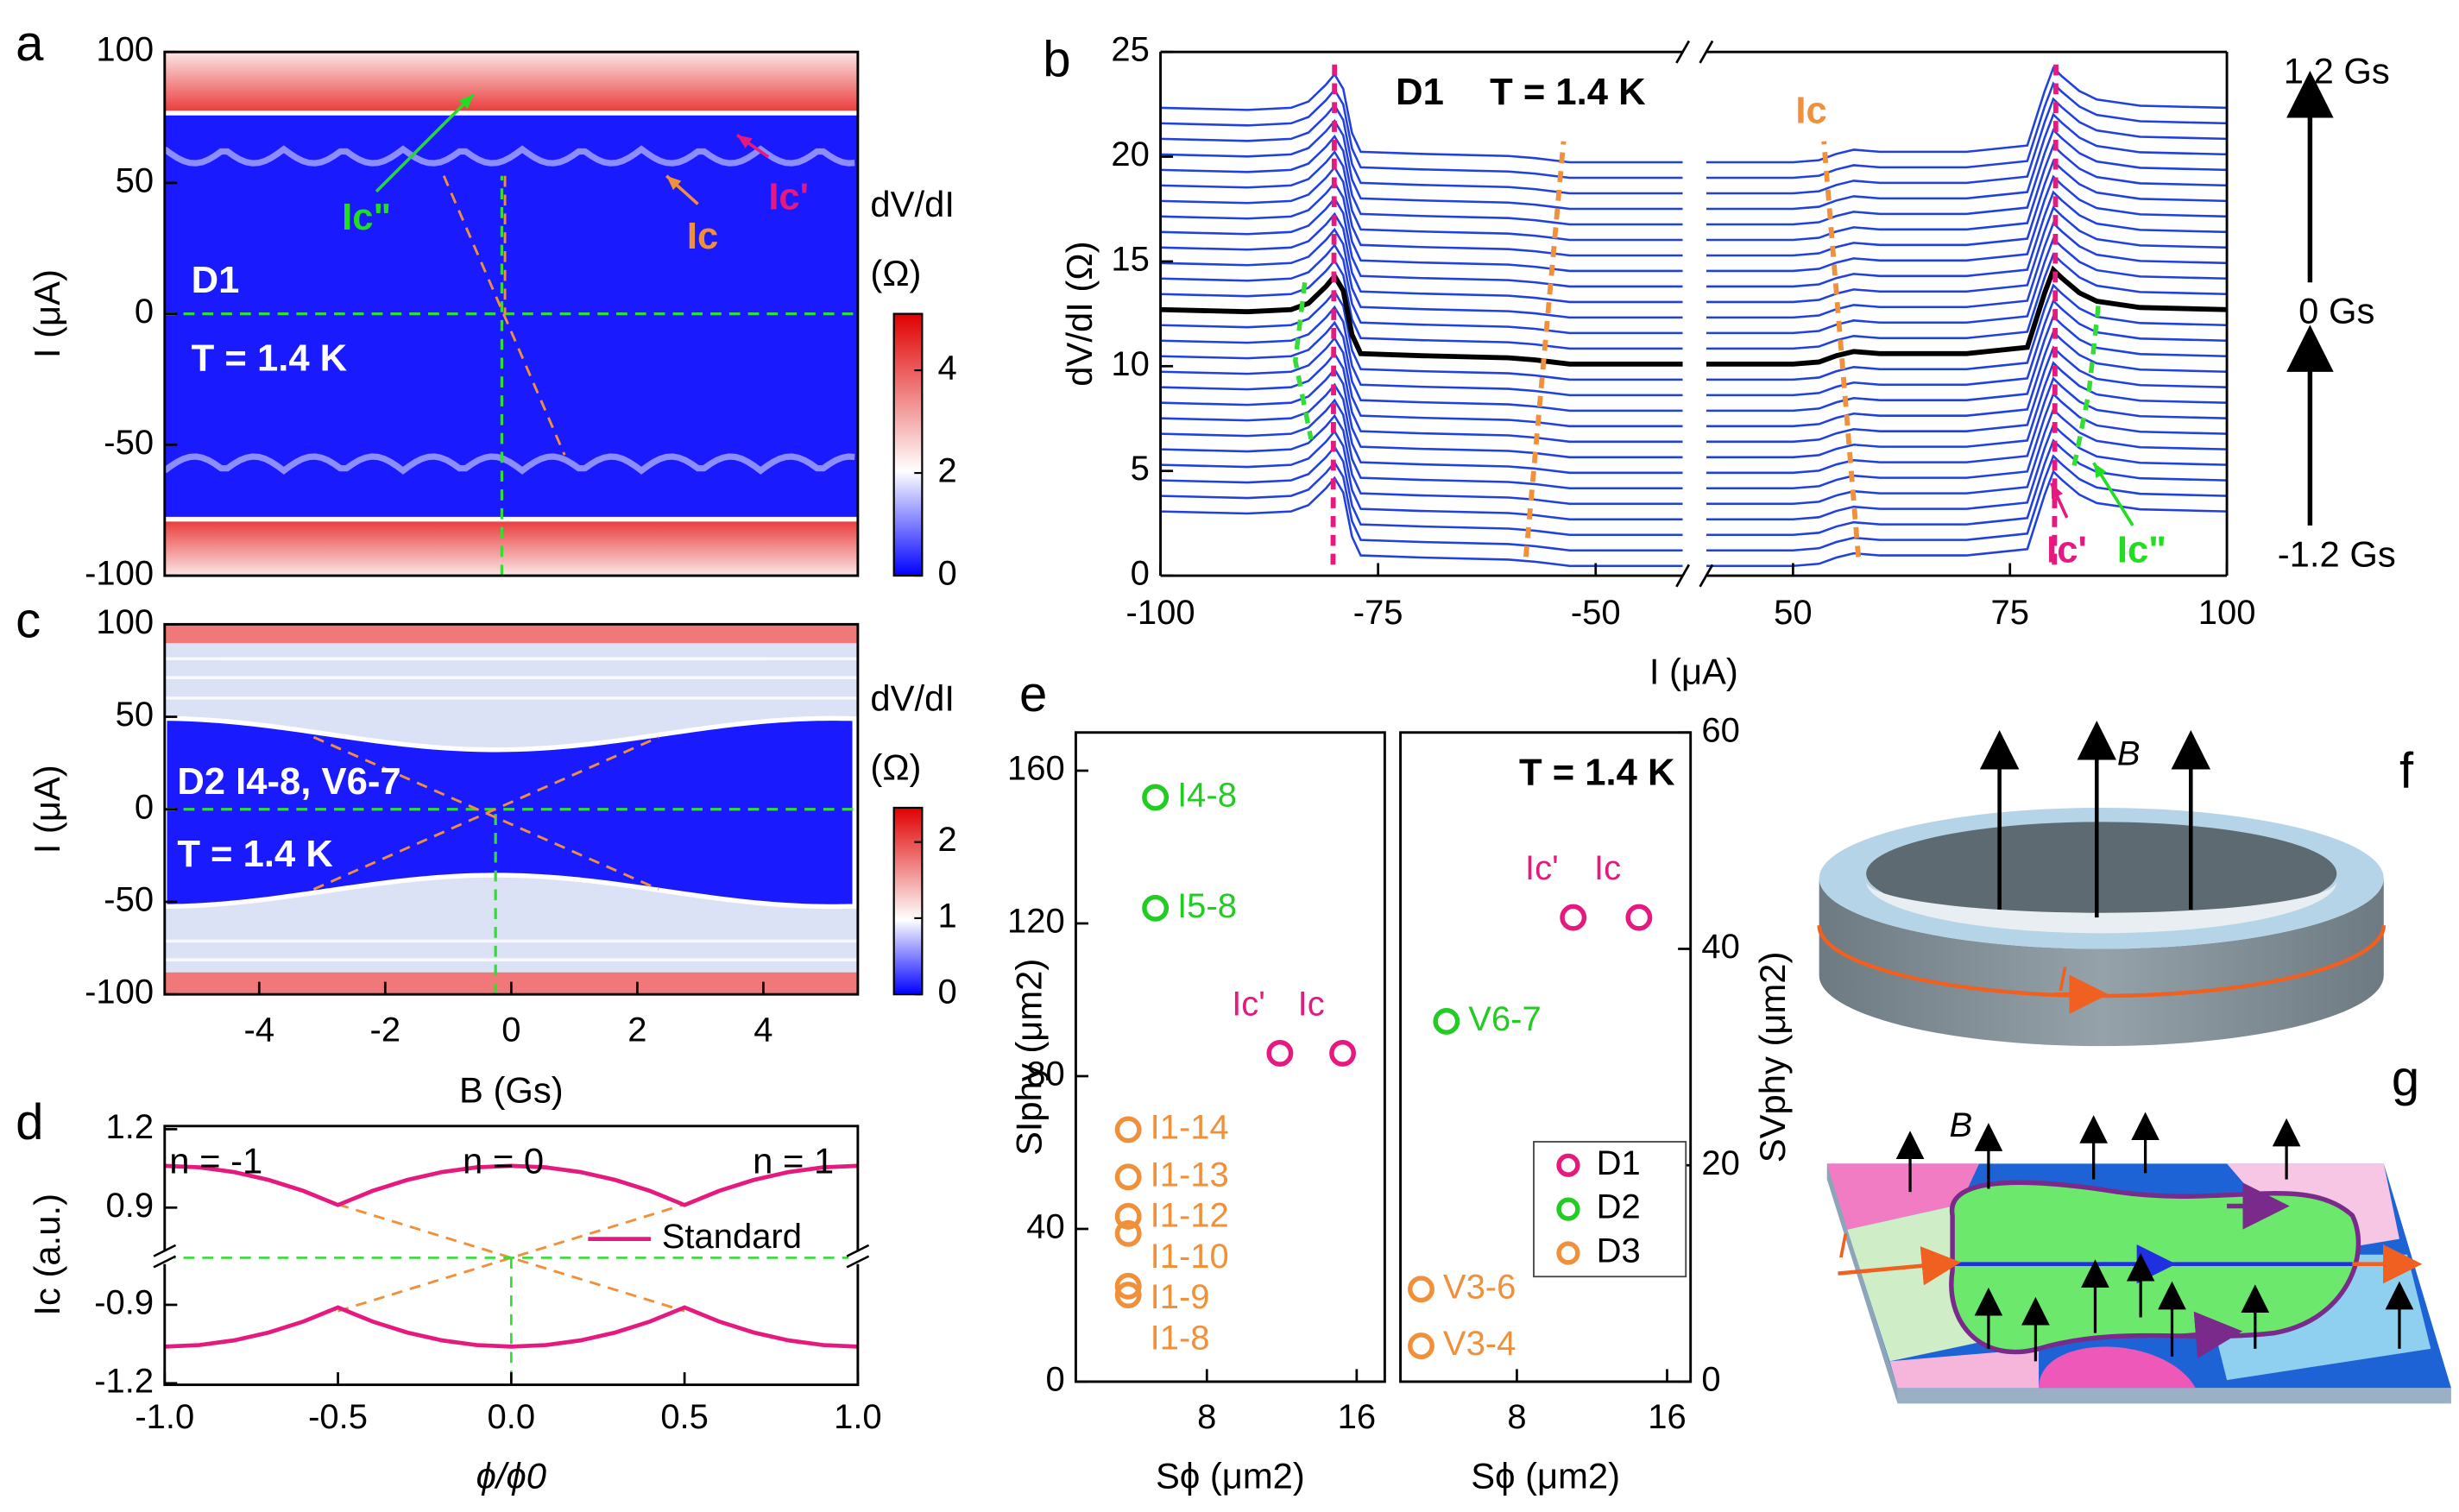 Image resolution: width=2459 pixels, height=1512 pixels. I want to click on annotation: D2 I4-8, V6-7, so click(288, 782).